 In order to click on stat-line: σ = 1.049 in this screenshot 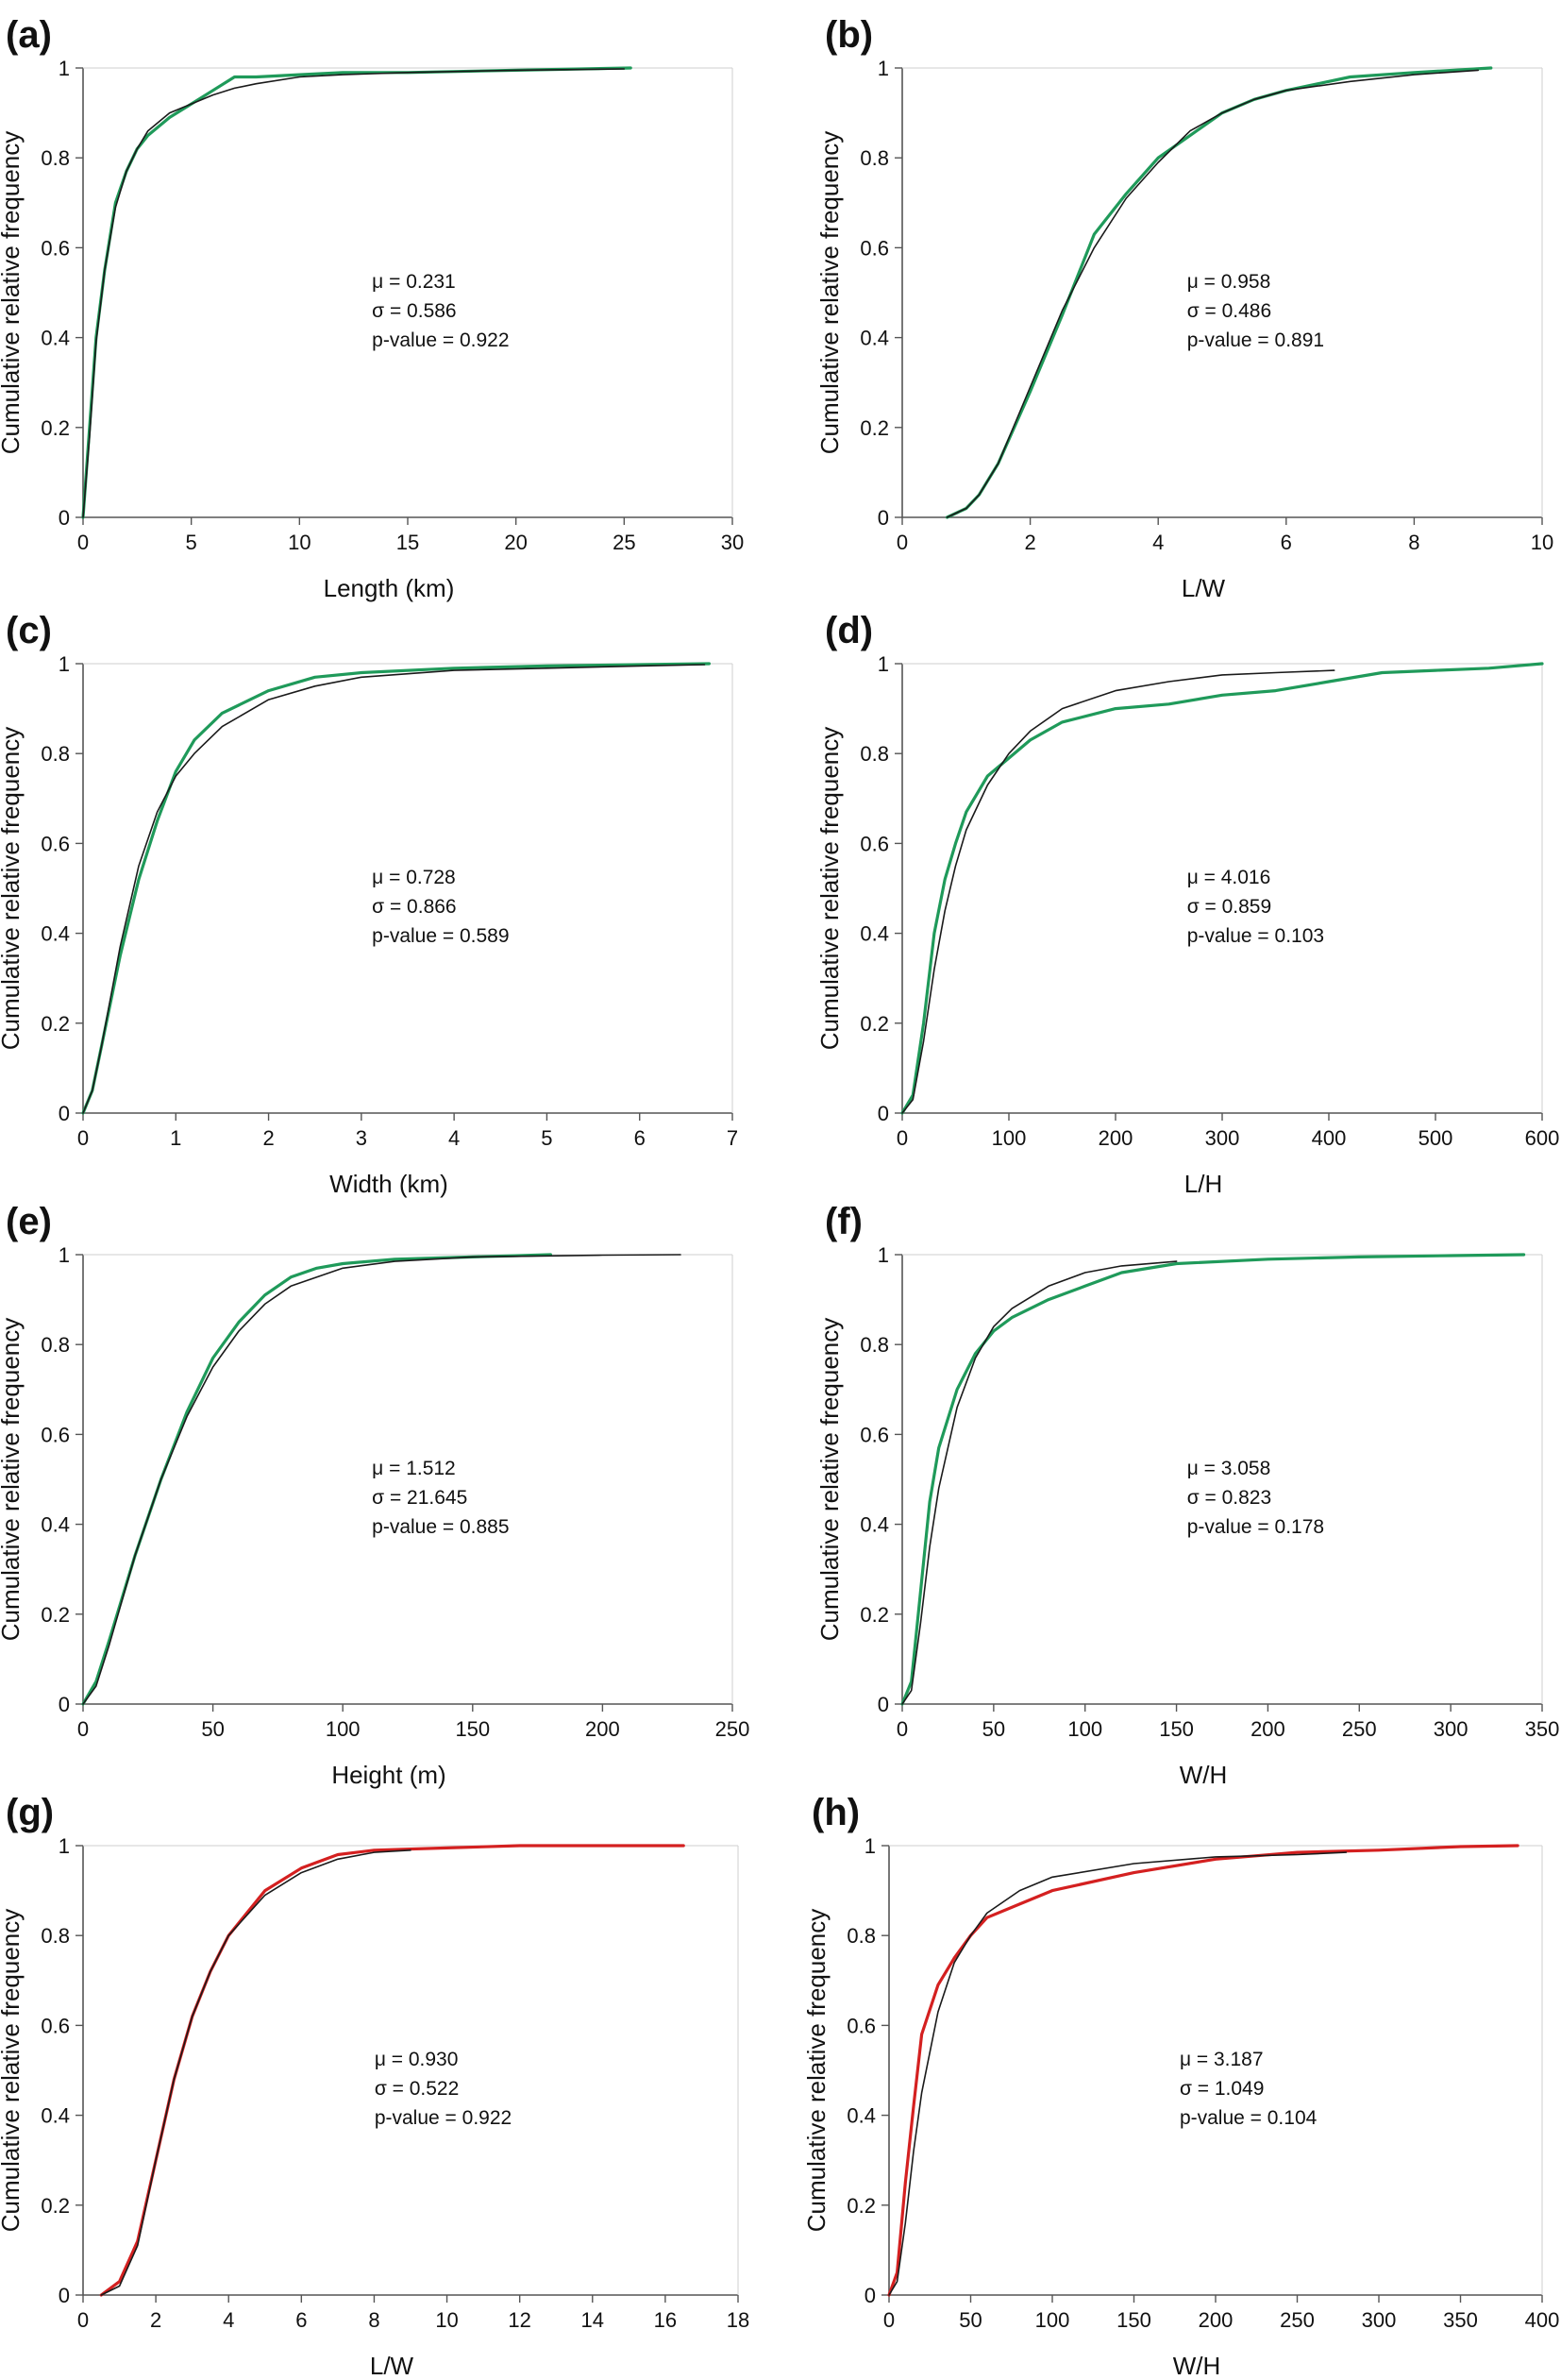, I will do `click(1222, 2089)`.